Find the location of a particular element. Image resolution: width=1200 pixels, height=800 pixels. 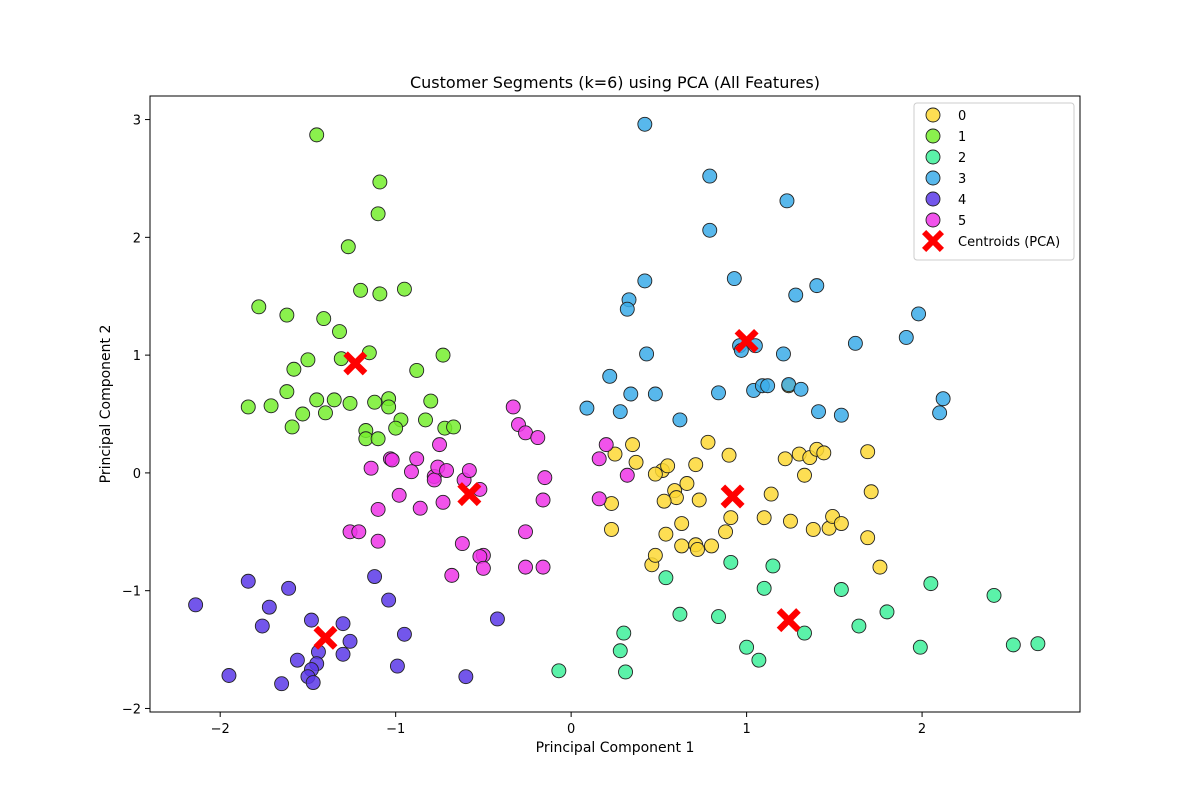

legend-box is located at coordinates (994, 181).